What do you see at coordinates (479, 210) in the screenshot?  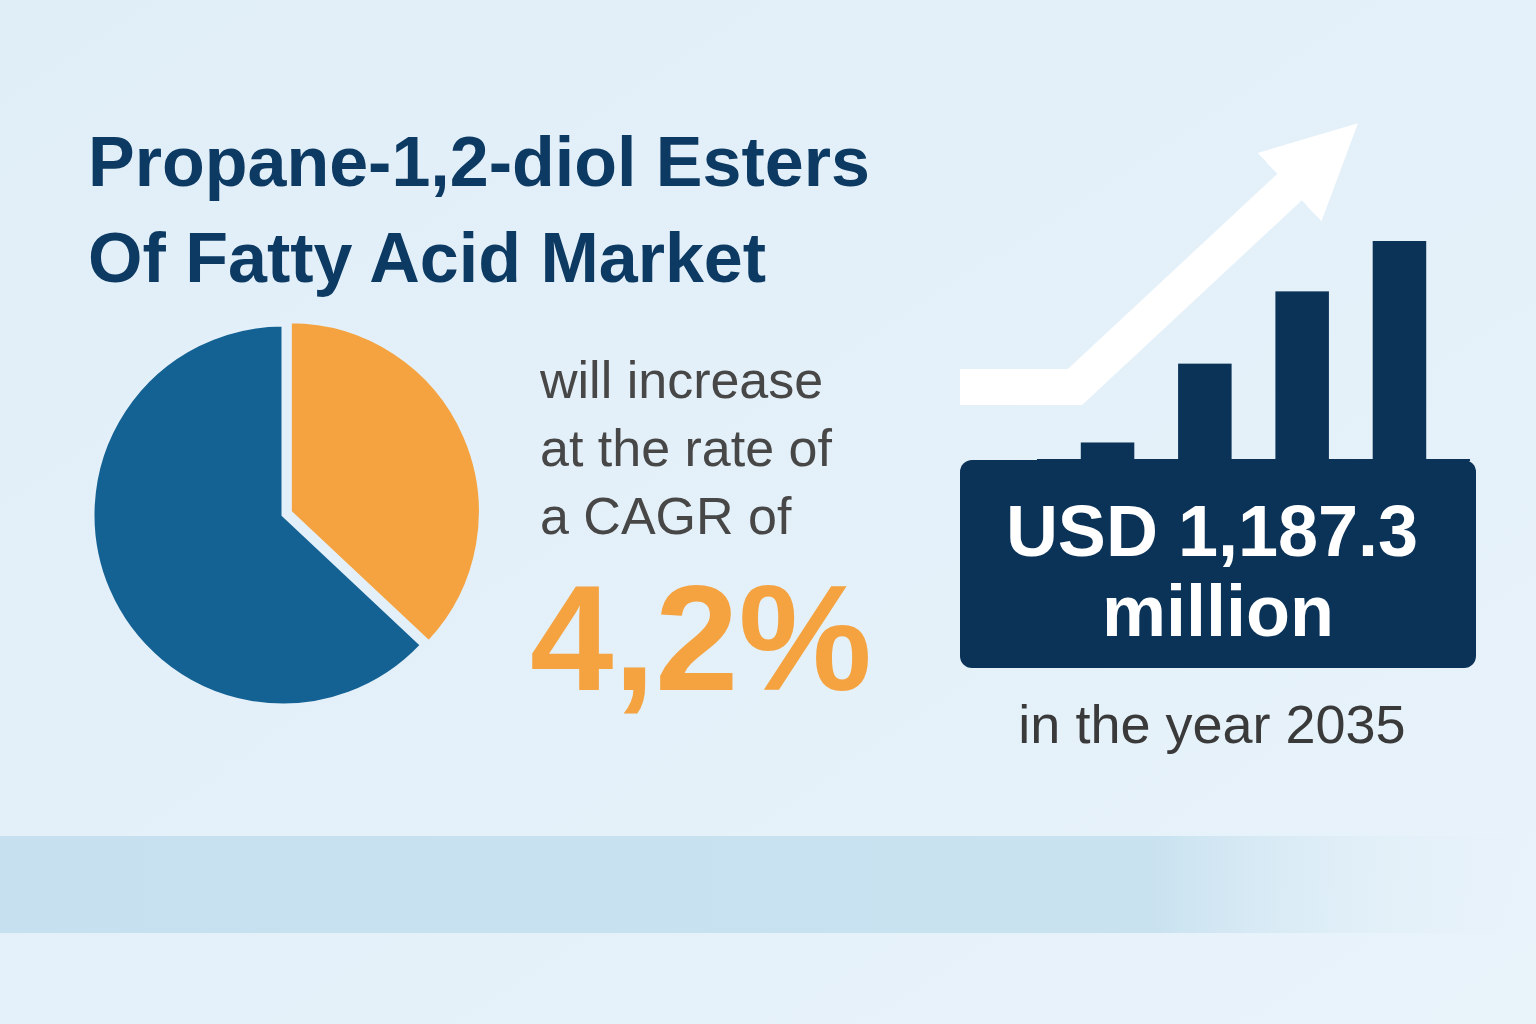 I see `text: Propane-1,2-diol Esters Of Fatty Acid Market` at bounding box center [479, 210].